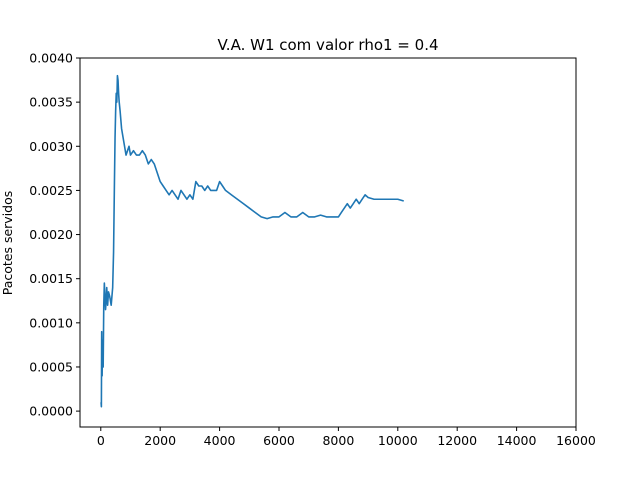 The width and height of the screenshot is (640, 480). Describe the element at coordinates (338, 440) in the screenshot. I see `x-tick-label: 8000` at that location.